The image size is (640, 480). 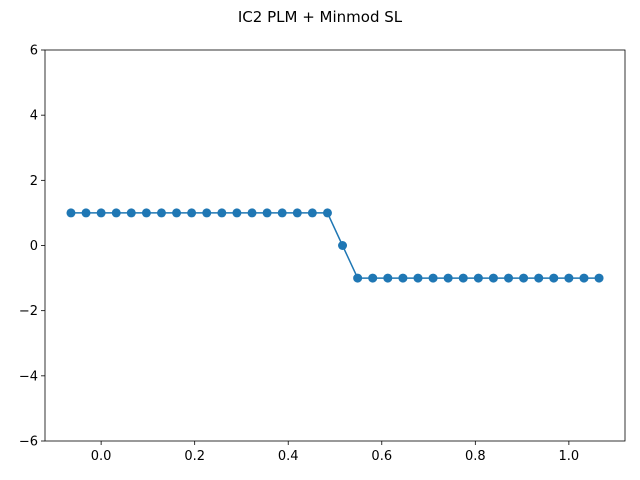 I want to click on y-tick-label: 2, so click(x=34, y=181).